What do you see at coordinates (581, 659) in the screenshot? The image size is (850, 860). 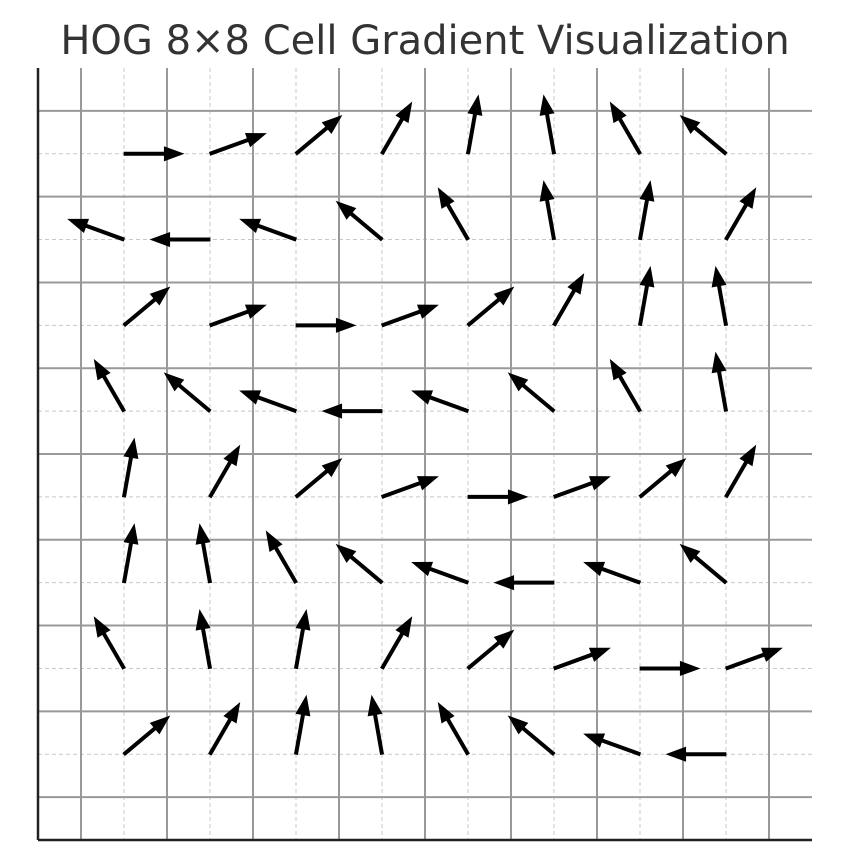 I see `gradient-arrow-r7-c6` at bounding box center [581, 659].